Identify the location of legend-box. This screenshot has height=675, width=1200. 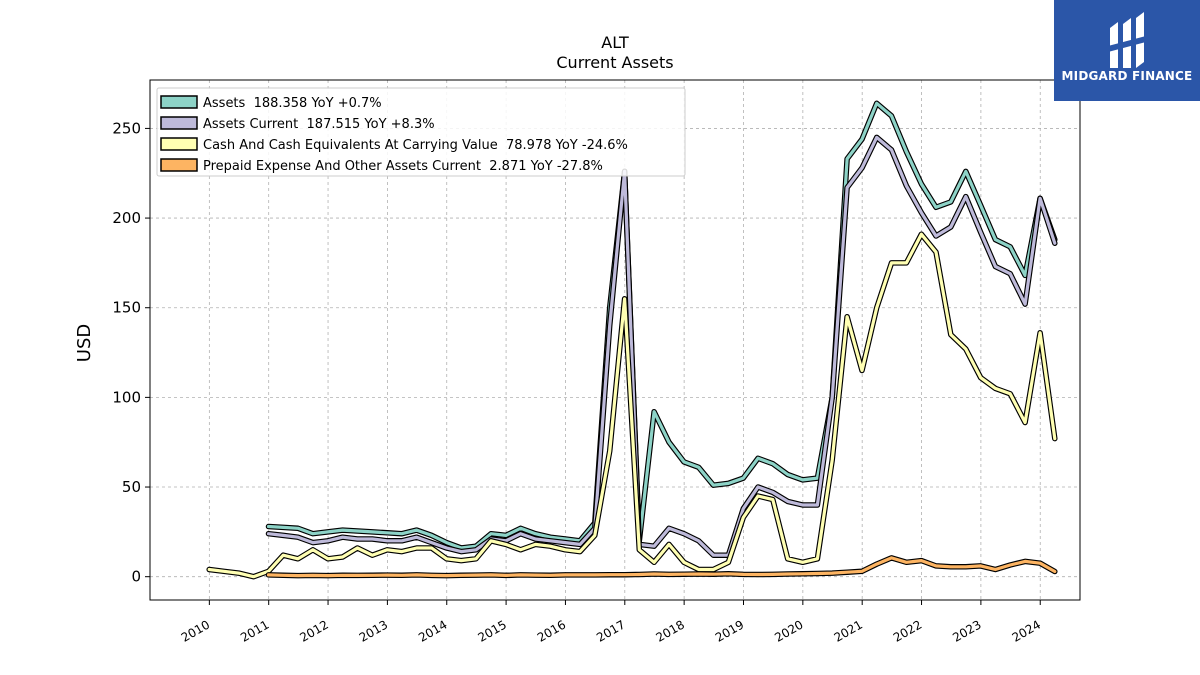
(421, 132).